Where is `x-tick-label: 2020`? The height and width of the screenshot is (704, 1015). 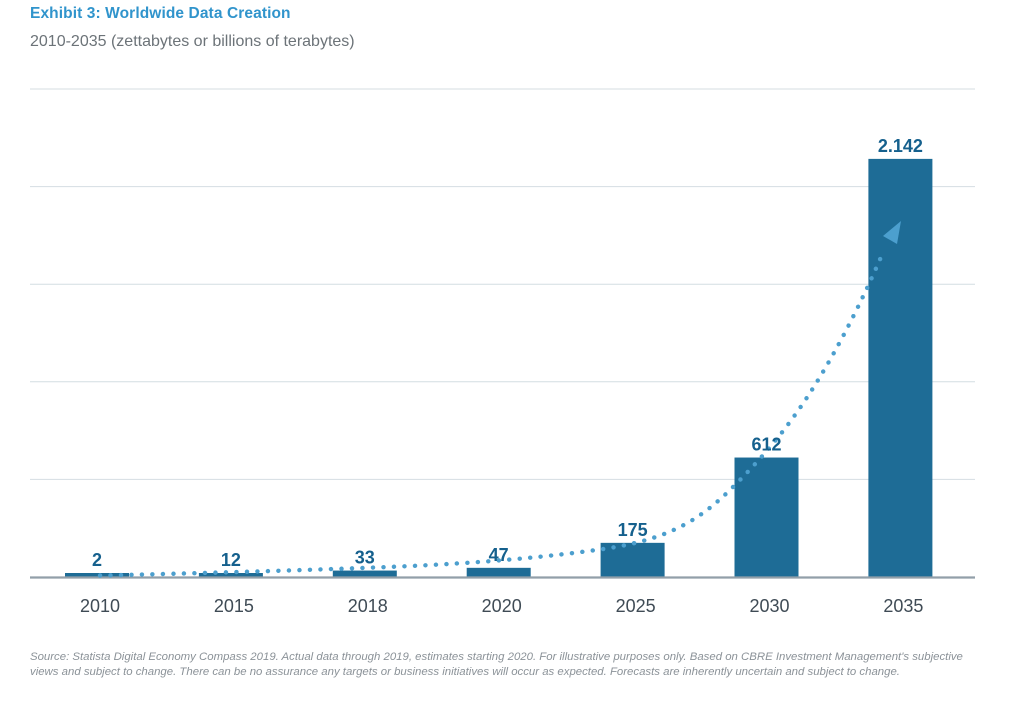 x-tick-label: 2020 is located at coordinates (502, 606).